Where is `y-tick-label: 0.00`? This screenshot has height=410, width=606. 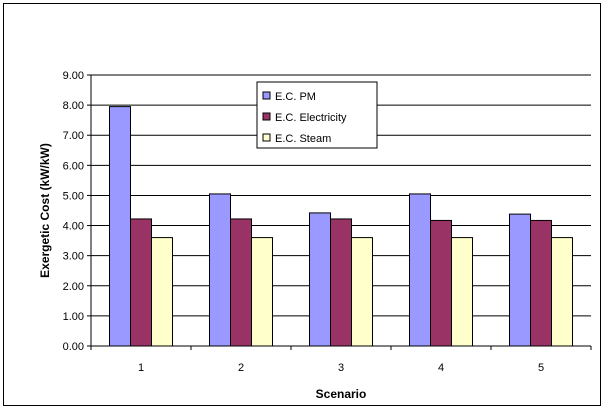 y-tick-label: 0.00 is located at coordinates (73, 347).